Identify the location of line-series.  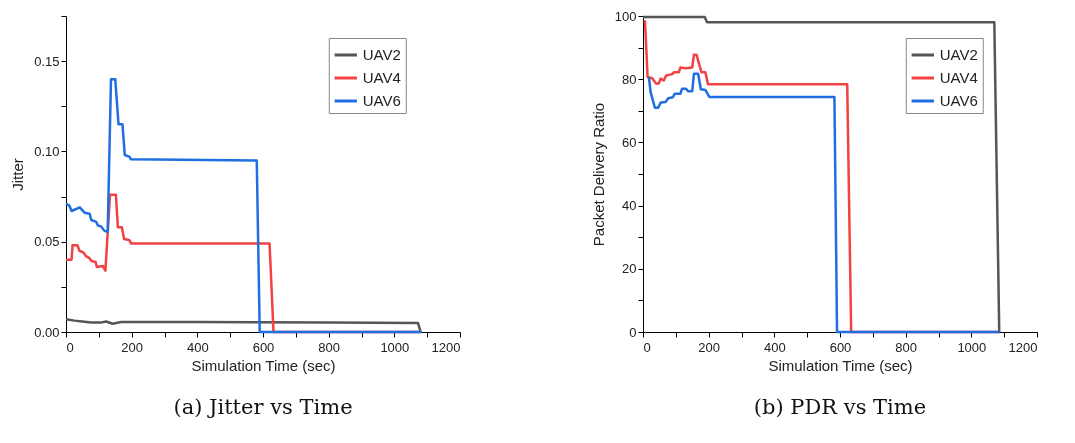
(243, 326).